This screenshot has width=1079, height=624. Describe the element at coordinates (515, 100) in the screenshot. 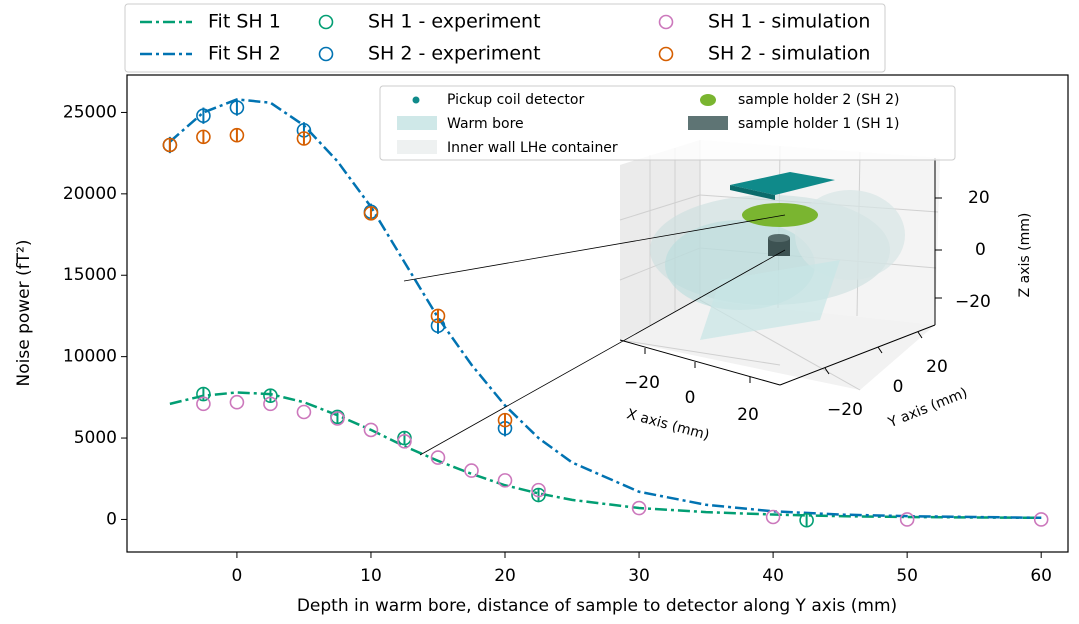

I see `inset-legend: Pickup coil detector` at that location.